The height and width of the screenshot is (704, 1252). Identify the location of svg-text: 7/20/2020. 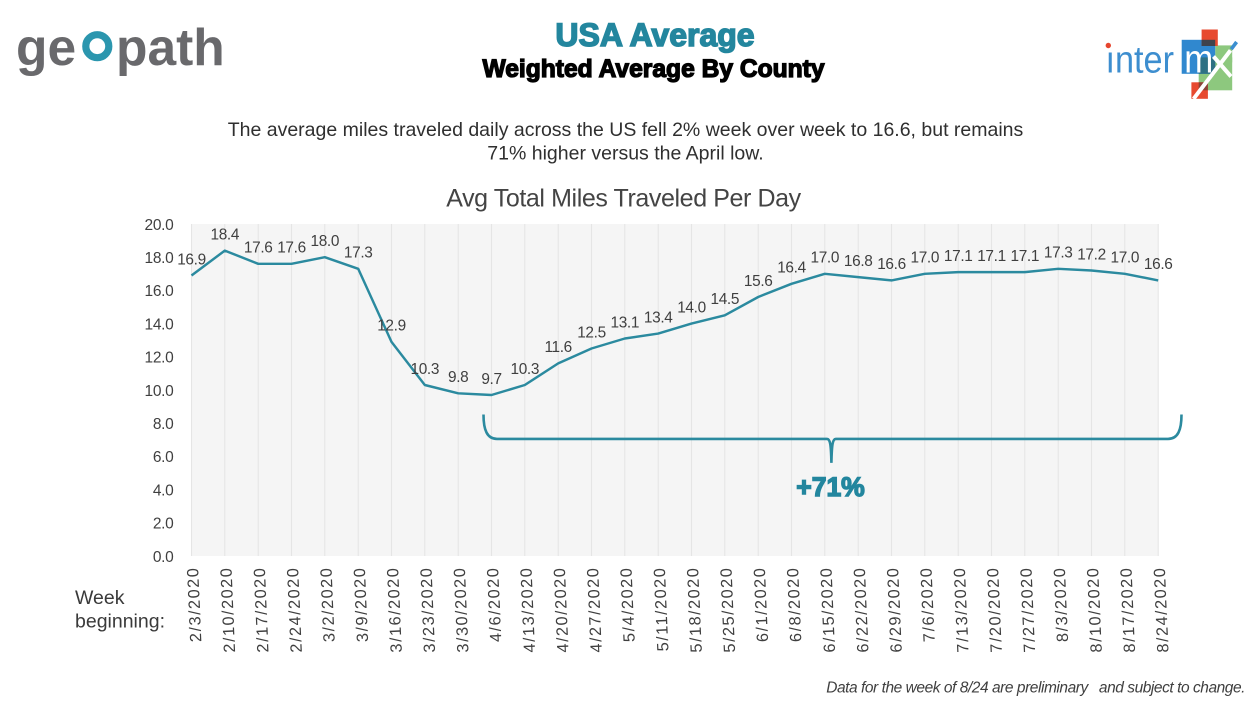
(995, 609).